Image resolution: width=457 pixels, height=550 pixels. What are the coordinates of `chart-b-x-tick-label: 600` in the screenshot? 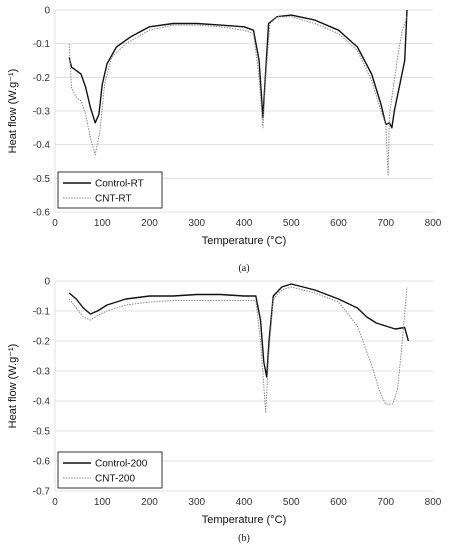 It's located at (338, 502).